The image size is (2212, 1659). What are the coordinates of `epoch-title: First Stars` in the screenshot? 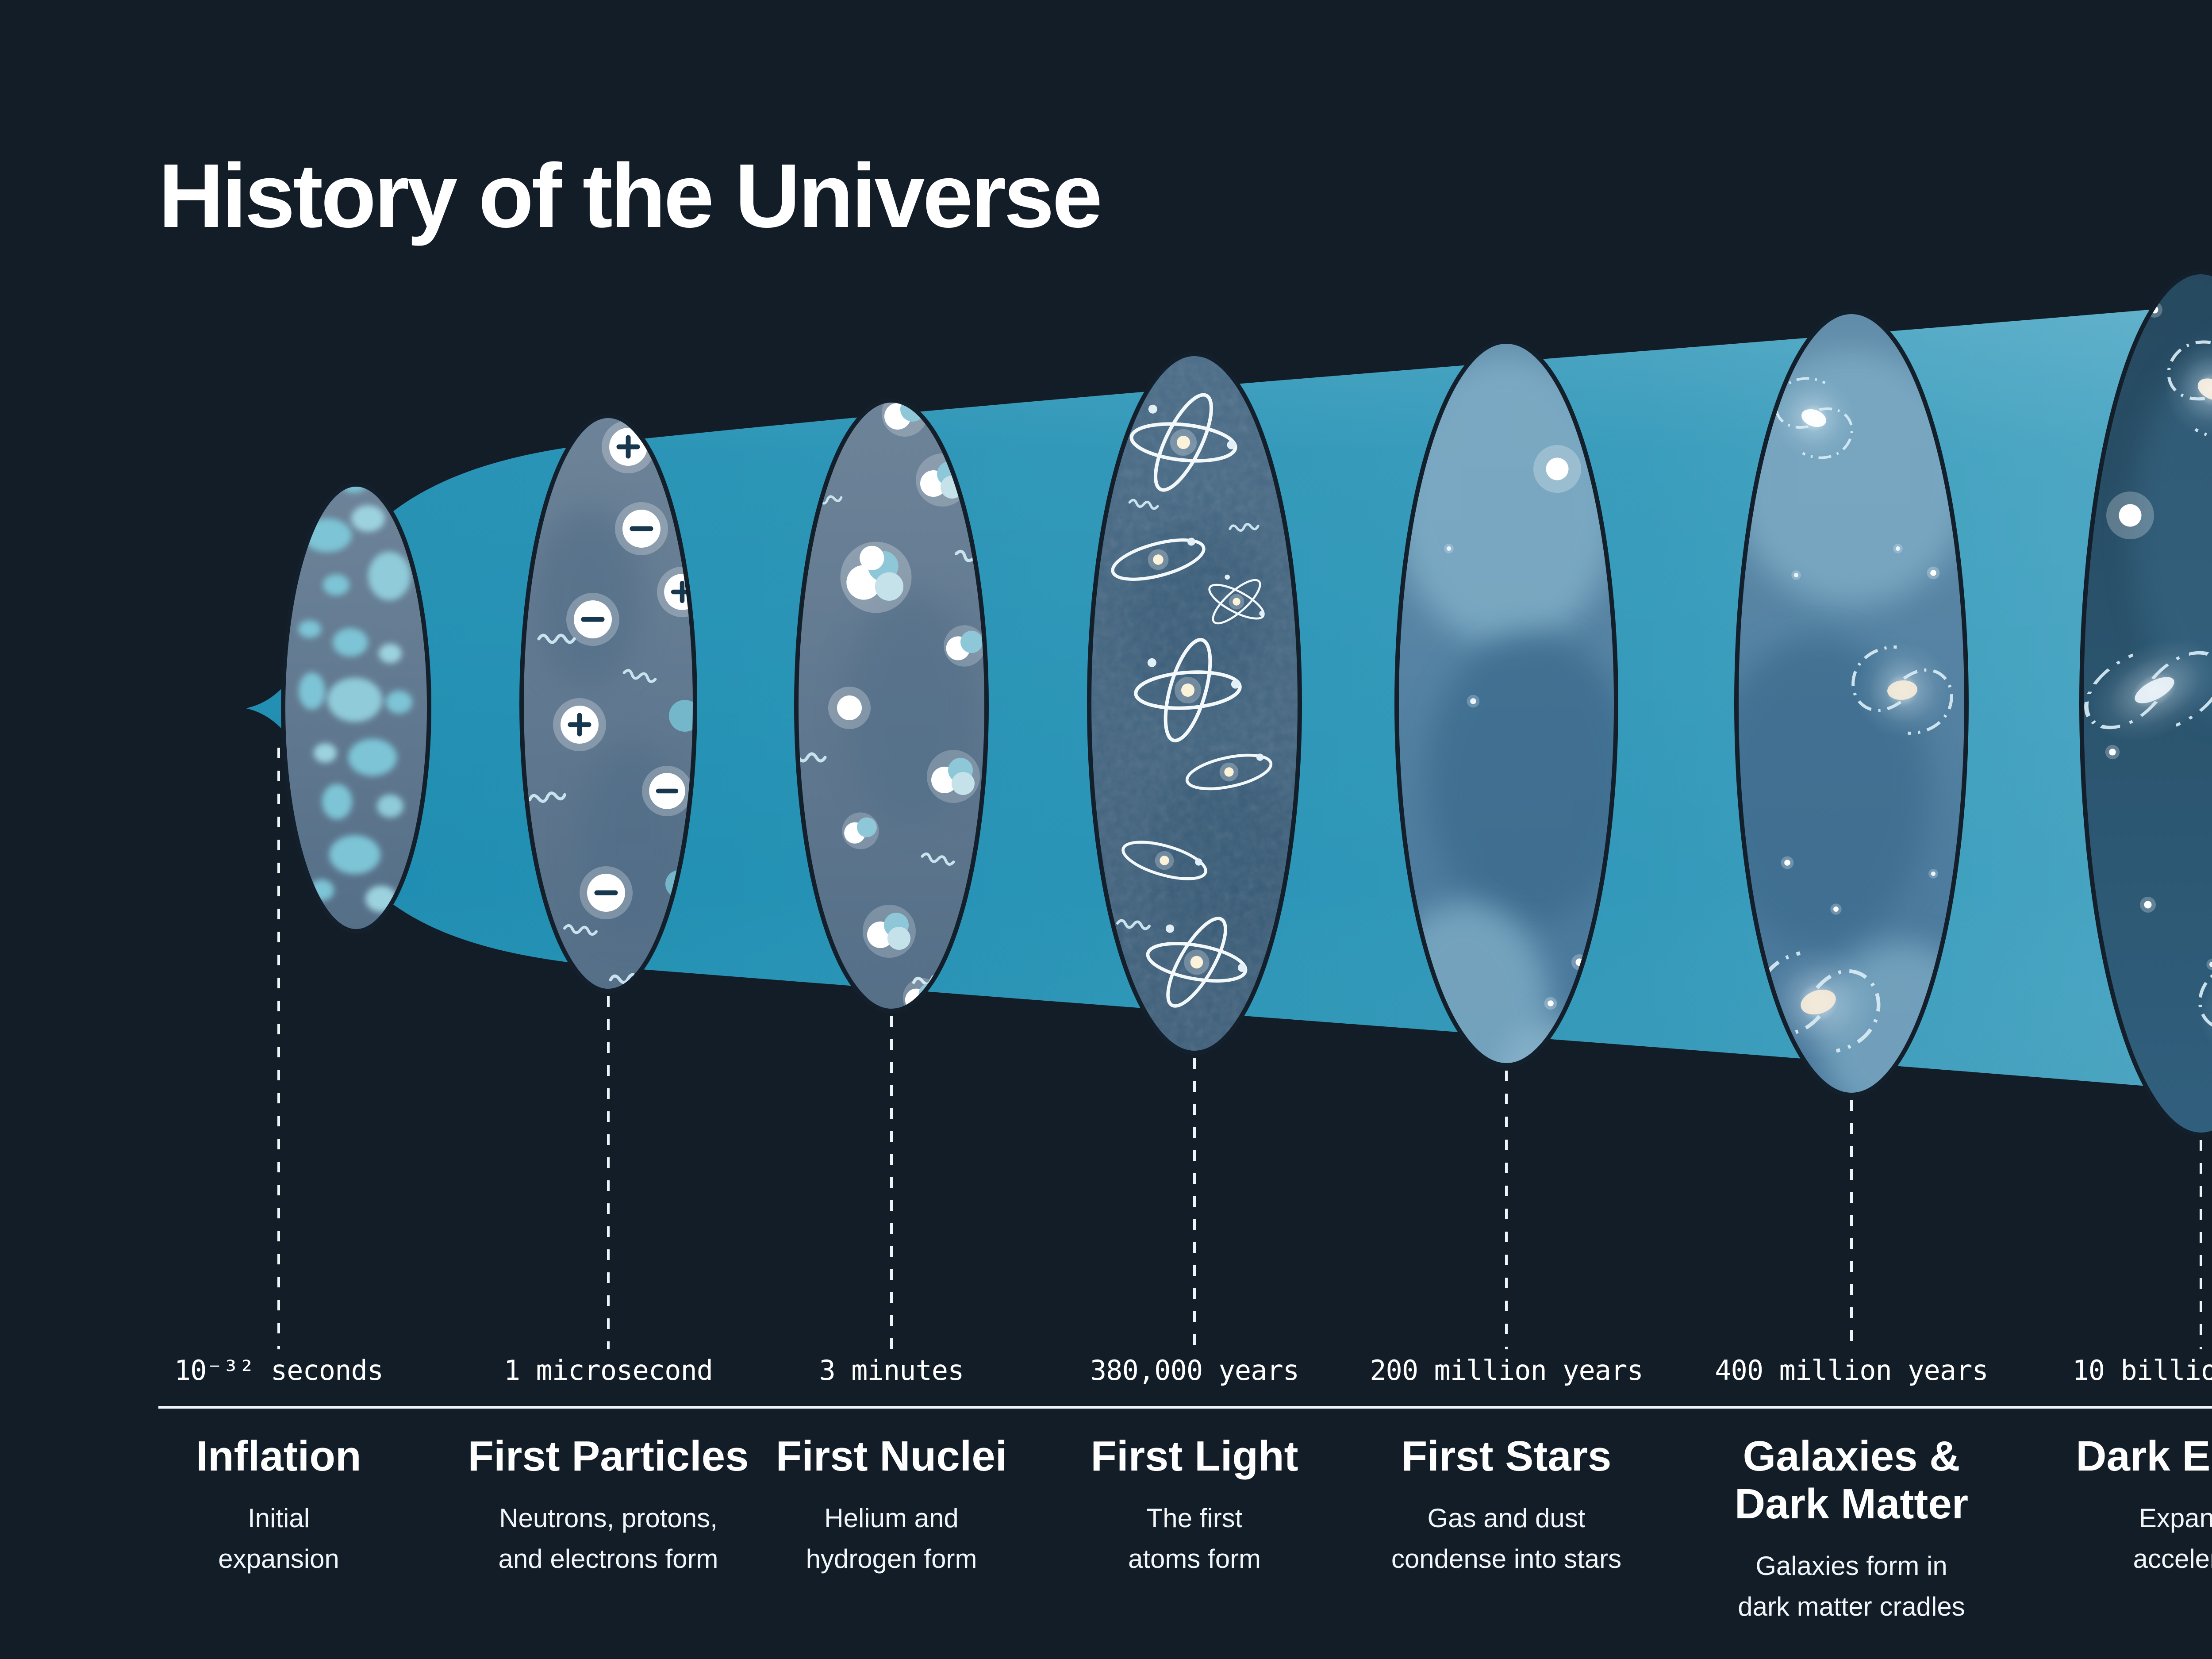 It's located at (1507, 1456).